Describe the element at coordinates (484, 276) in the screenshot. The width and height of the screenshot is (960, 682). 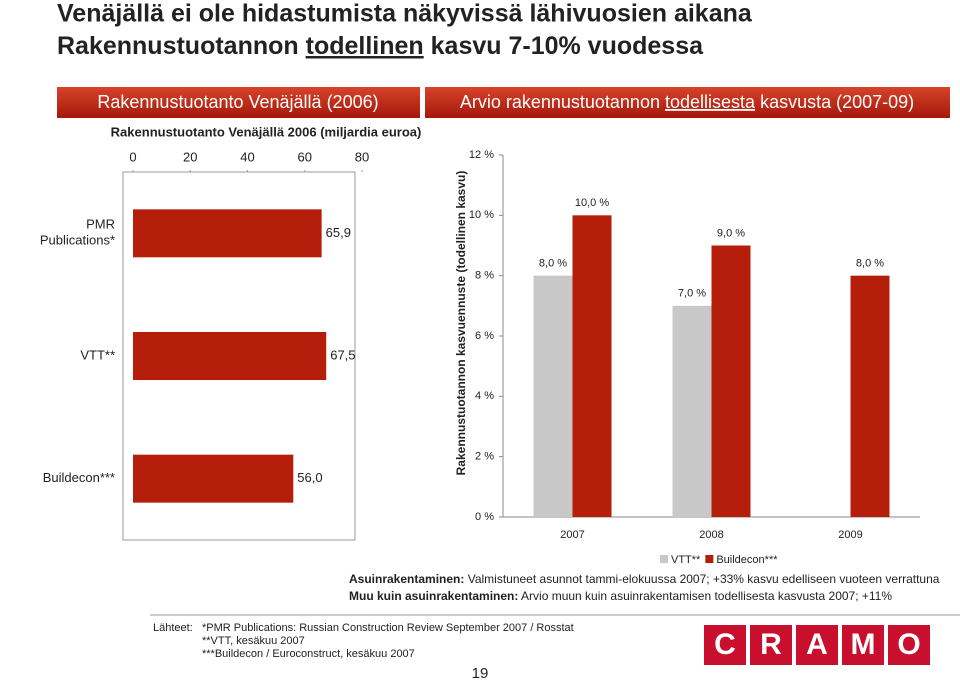
I see `y-tick-label: 8 %` at that location.